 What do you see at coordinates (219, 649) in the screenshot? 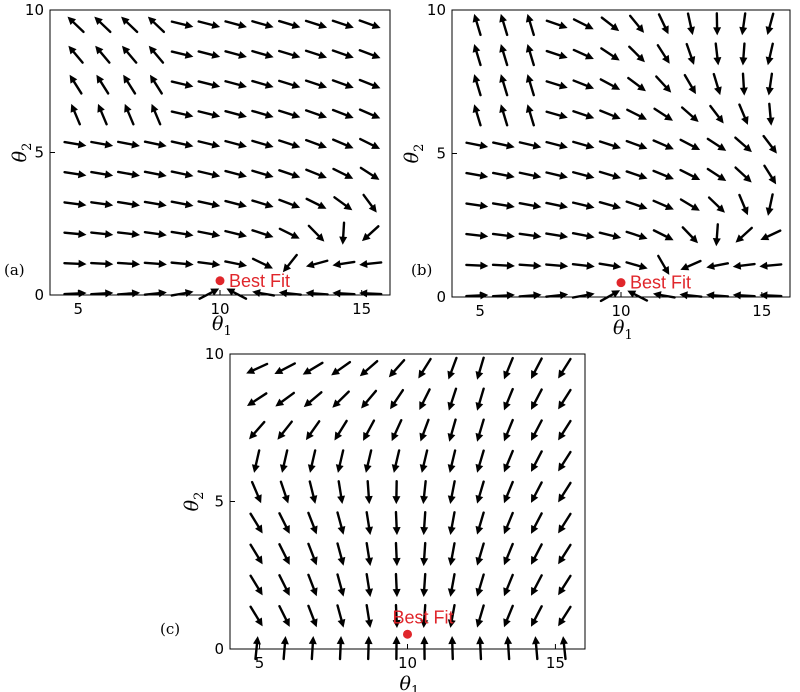
I see `y-tick-label: 0` at bounding box center [219, 649].